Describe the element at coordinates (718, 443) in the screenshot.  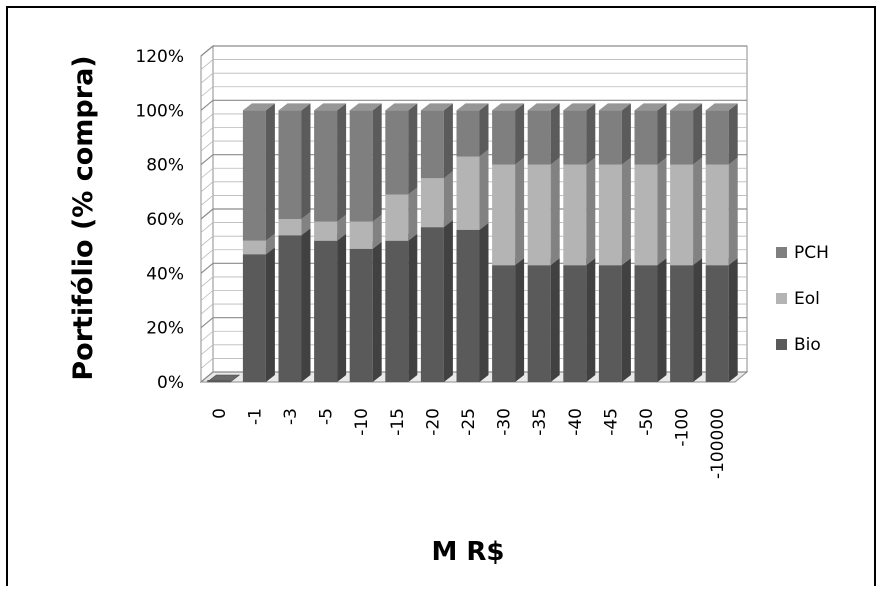
I see `x-tick-label: -100000` at that location.